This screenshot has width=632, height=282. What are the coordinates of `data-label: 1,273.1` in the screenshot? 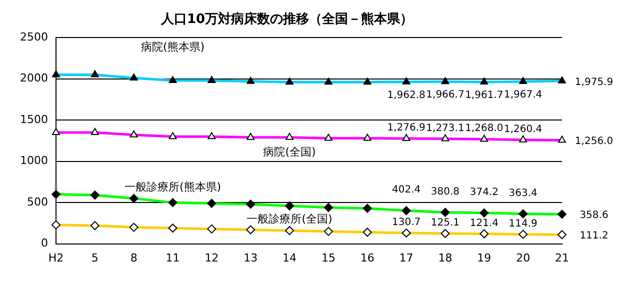 It's located at (445, 128).